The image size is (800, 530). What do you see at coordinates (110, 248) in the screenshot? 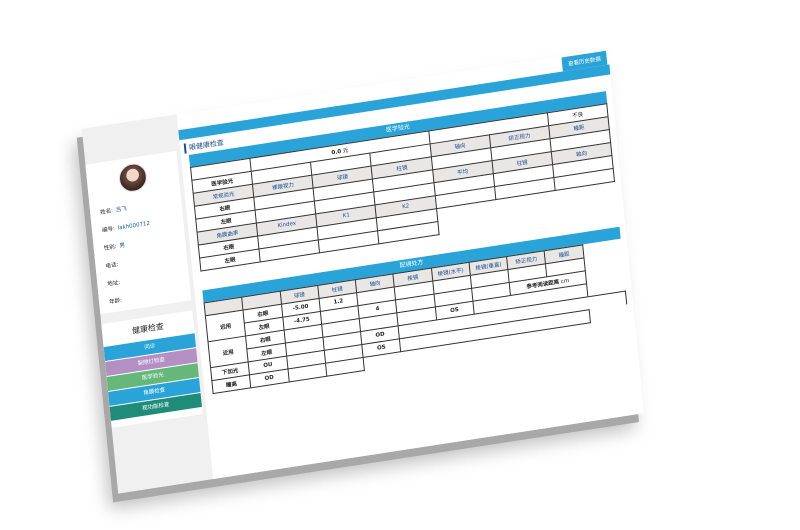
I see `gender-label: 性别:` at bounding box center [110, 248].